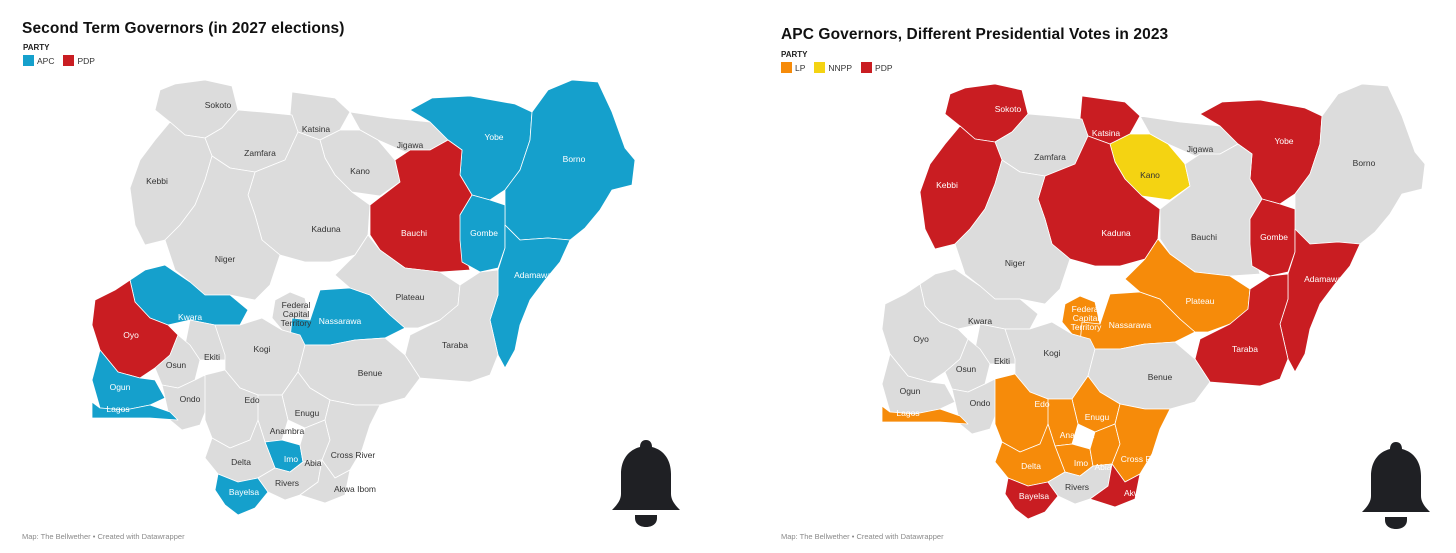 The height and width of the screenshot is (553, 1456). What do you see at coordinates (786, 67) in the screenshot?
I see `legend-swatch-lp` at bounding box center [786, 67].